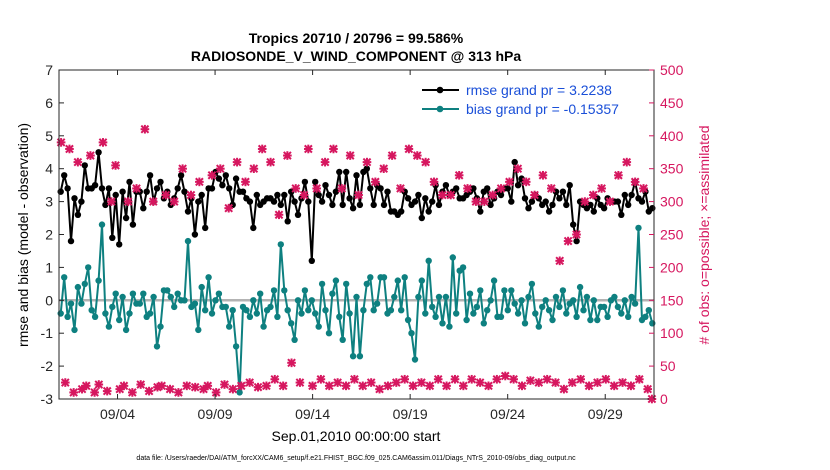 The height and width of the screenshot is (470, 830). What do you see at coordinates (539, 90) in the screenshot?
I see `legend-rmse-label: rmse grand pr = 3.2238` at bounding box center [539, 90].